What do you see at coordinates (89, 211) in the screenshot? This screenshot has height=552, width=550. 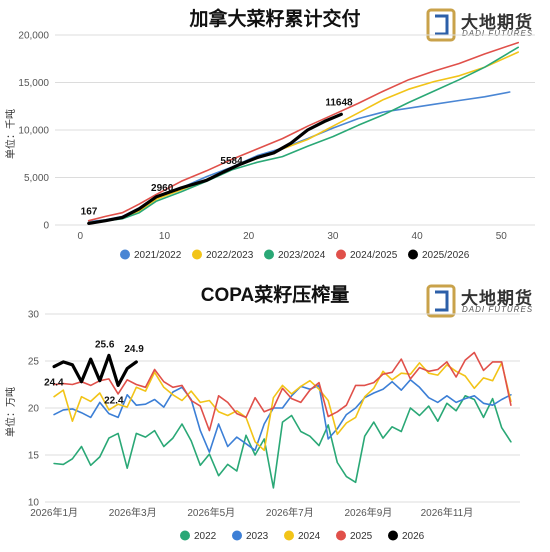 I see `data-label: 167` at bounding box center [89, 211].